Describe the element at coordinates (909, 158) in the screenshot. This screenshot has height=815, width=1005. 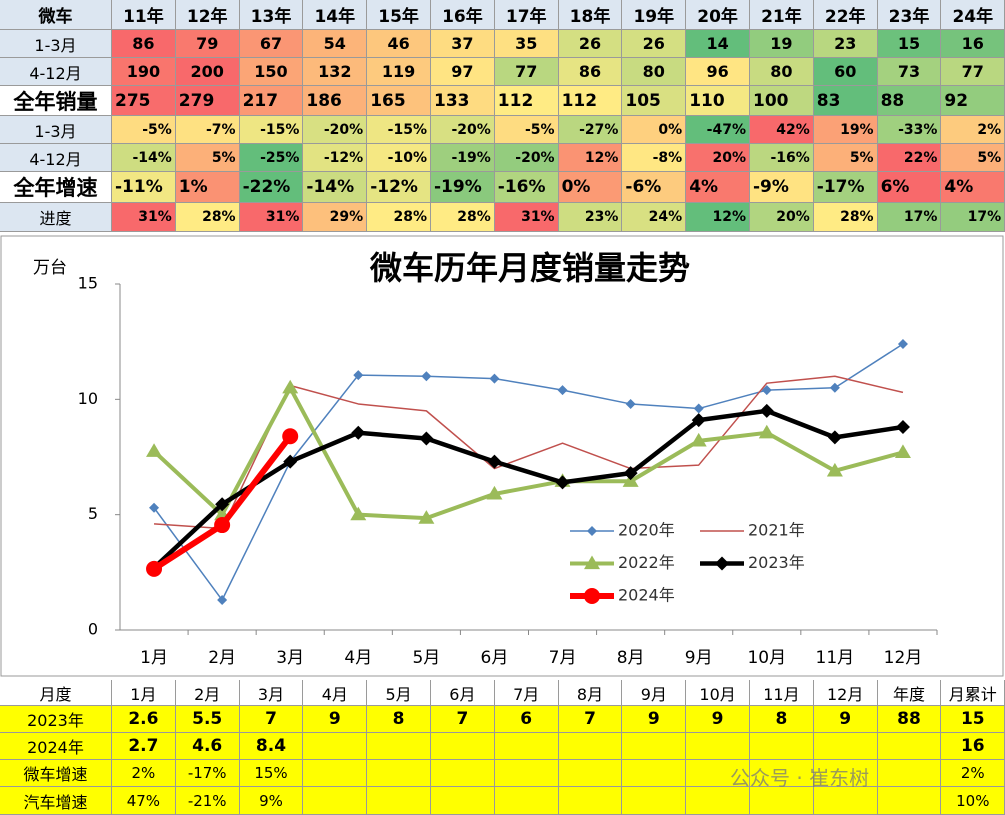
I see `table-cell: 22%` at that location.